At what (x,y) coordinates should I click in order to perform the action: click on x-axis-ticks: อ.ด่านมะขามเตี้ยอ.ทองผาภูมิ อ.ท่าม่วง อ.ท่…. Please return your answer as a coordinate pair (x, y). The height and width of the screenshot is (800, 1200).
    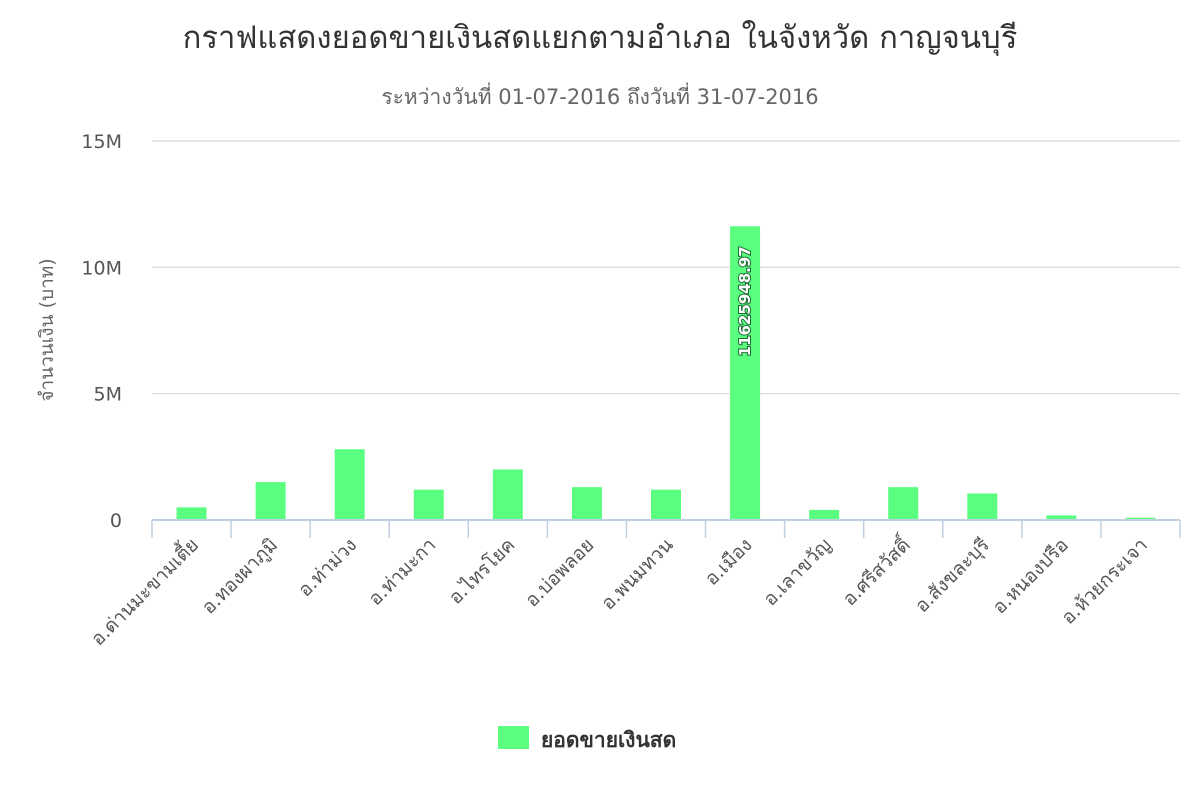
    Looking at the image, I should click on (618, 590).